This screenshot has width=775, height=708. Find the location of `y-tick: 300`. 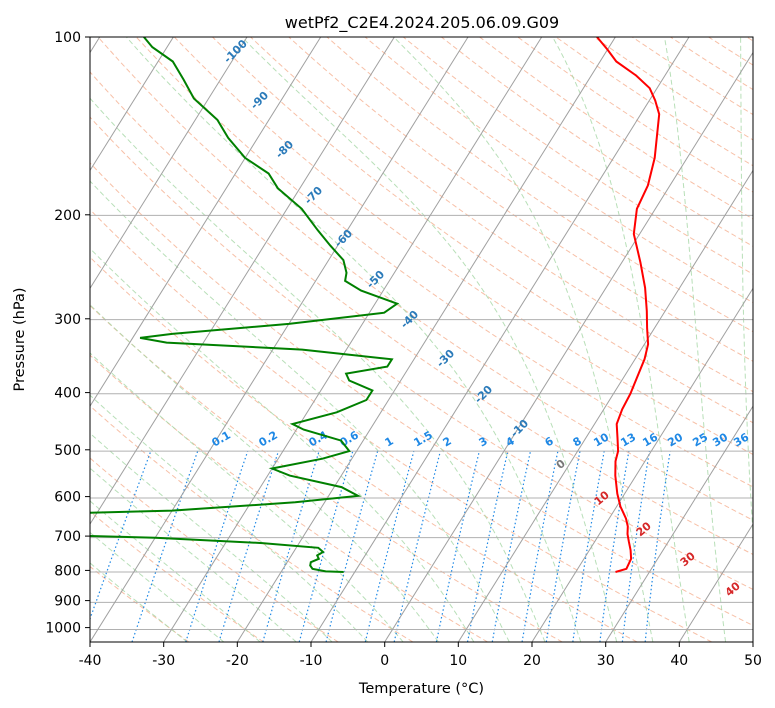

y-tick: 300 is located at coordinates (72, 320).